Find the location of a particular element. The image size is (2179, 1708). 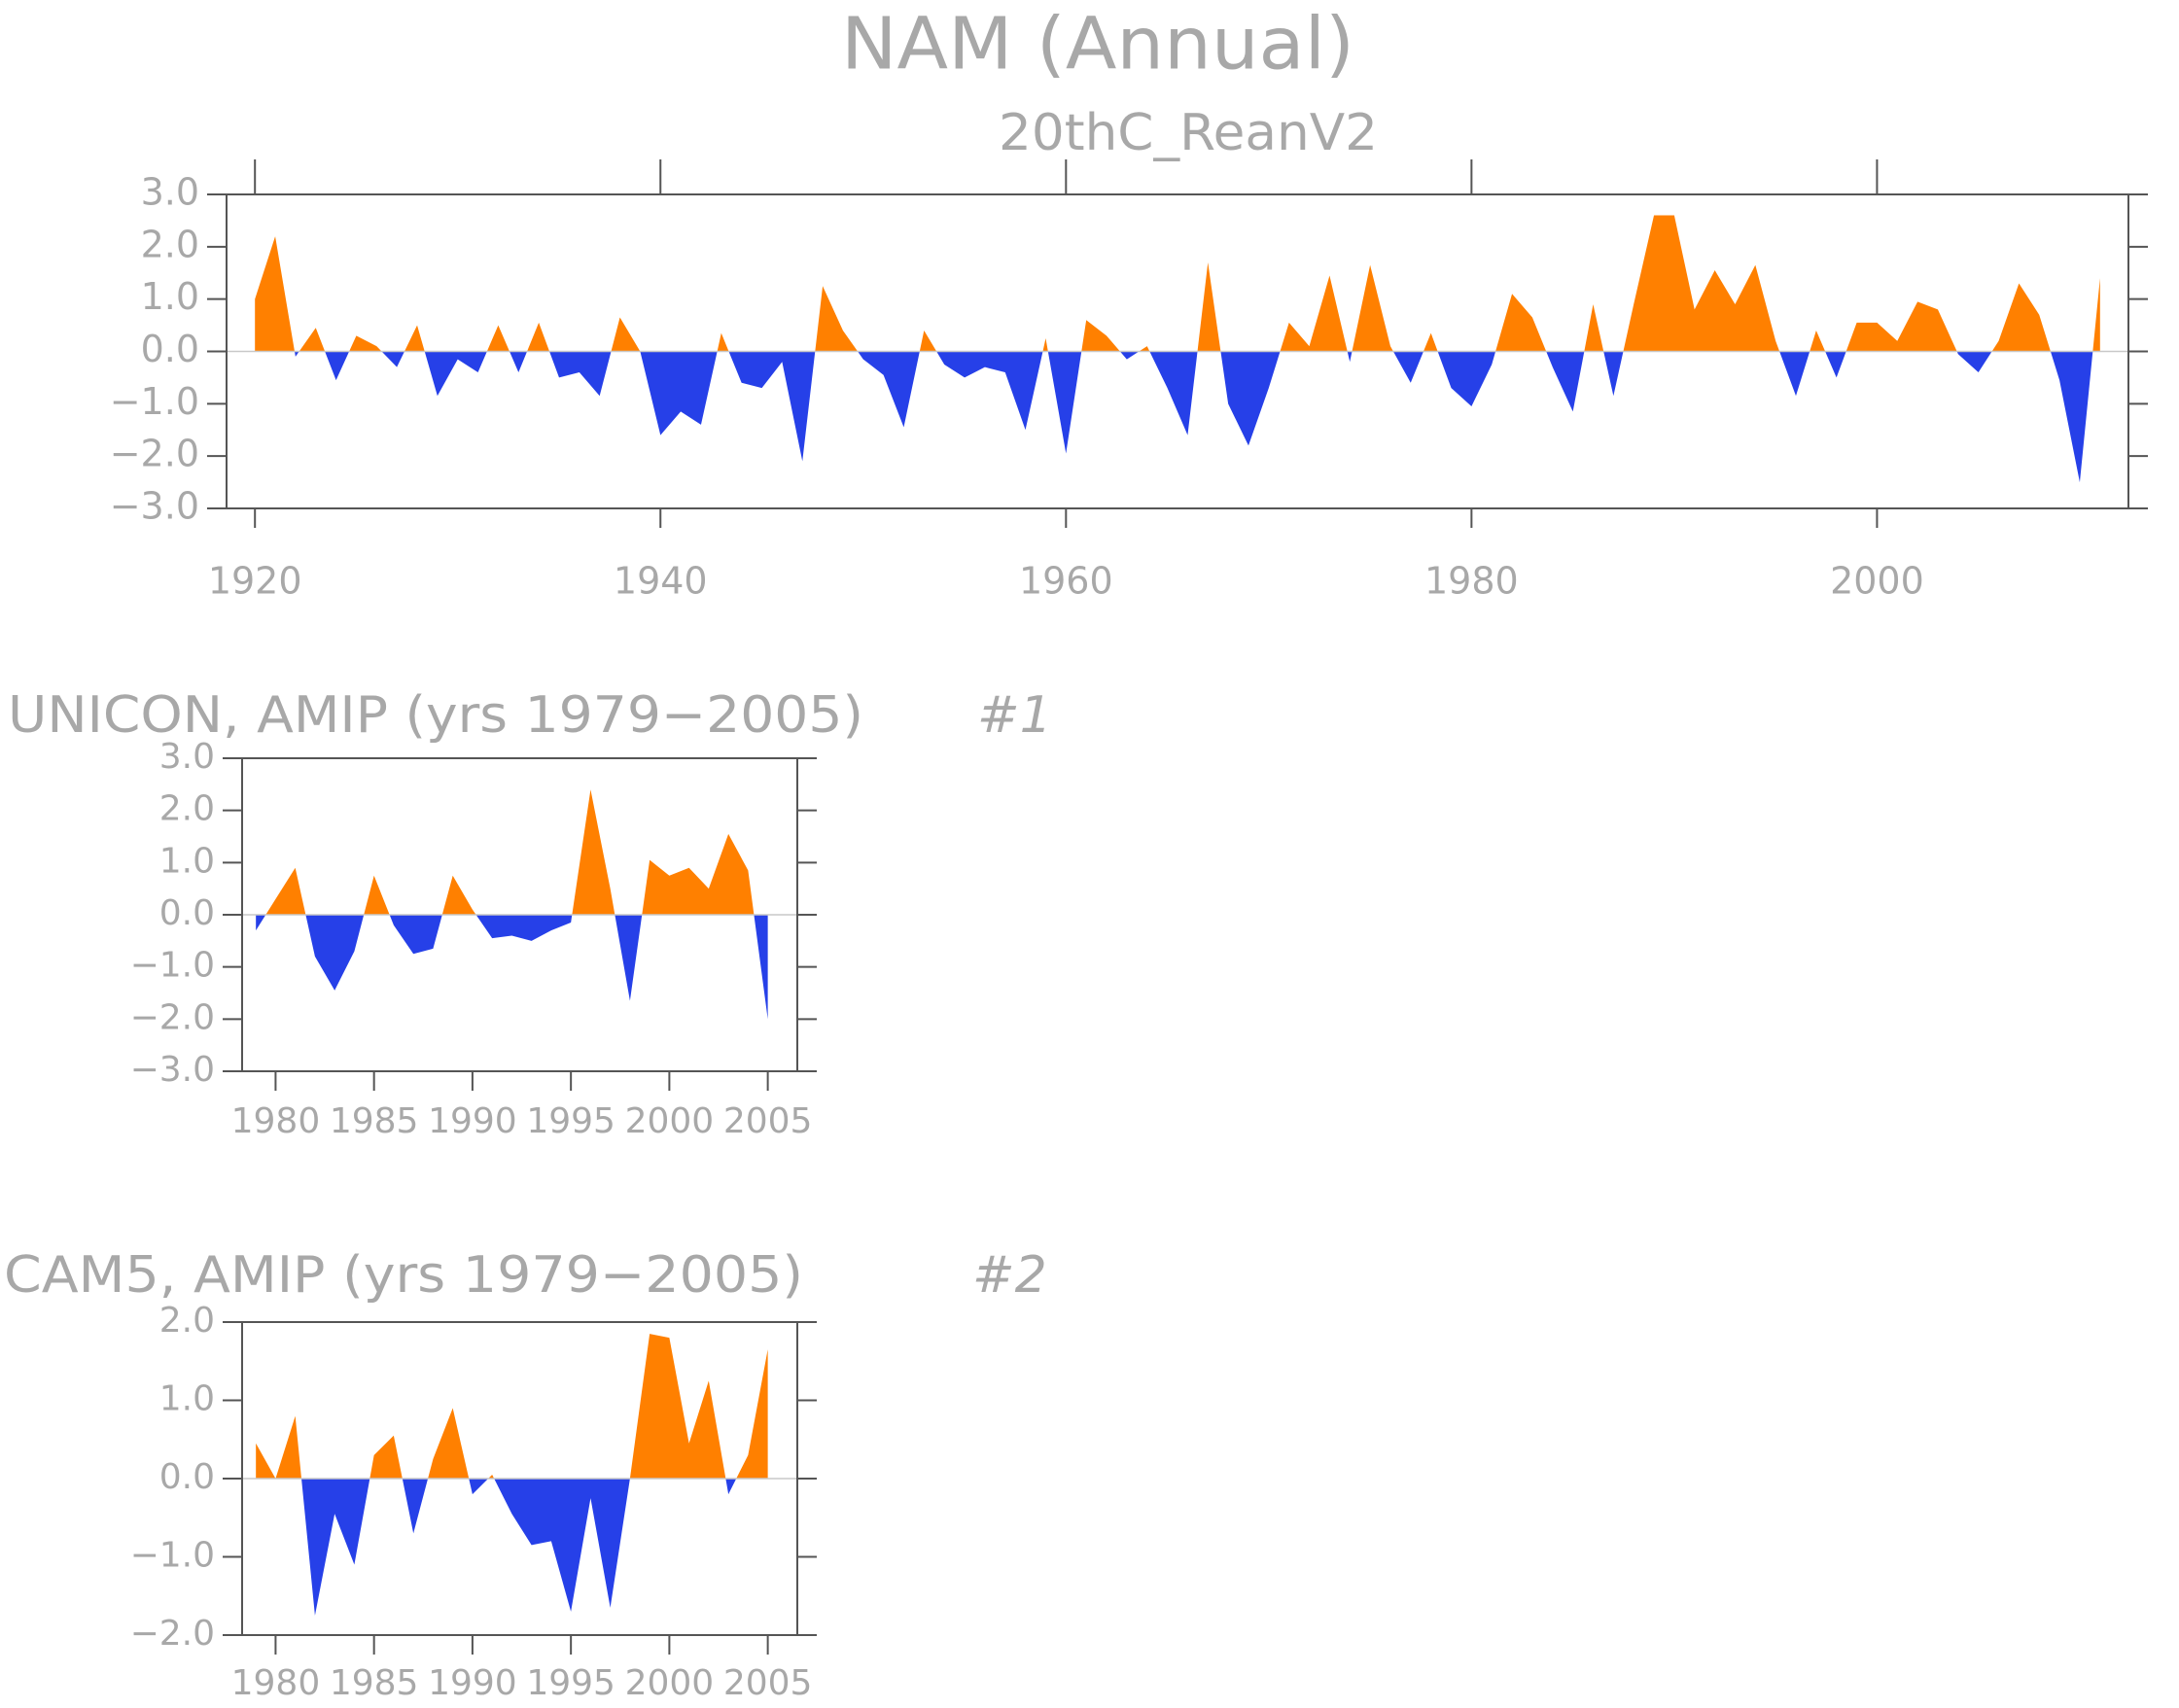

chart-title: CAM5, AMIP (yrs 1979−2005) is located at coordinates (403, 1276).